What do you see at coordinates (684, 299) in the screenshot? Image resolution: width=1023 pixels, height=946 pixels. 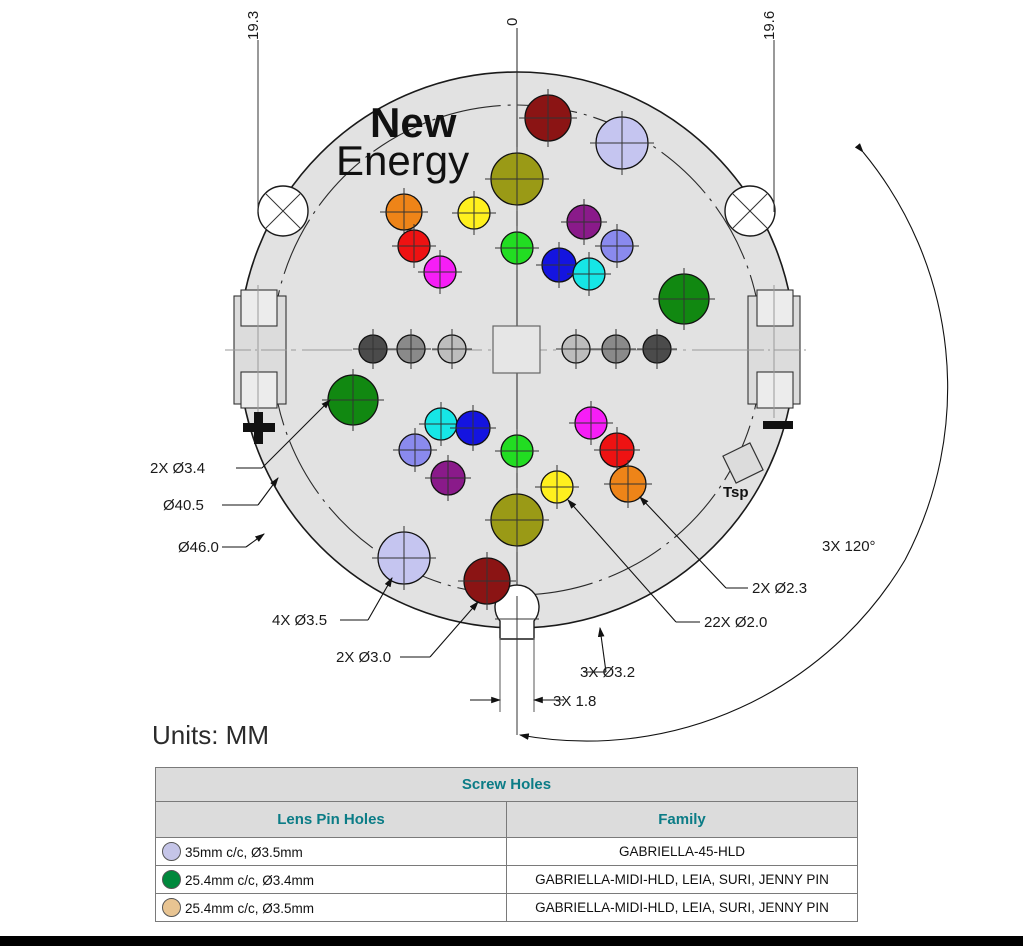 I see `led-pad-green-dark-right` at bounding box center [684, 299].